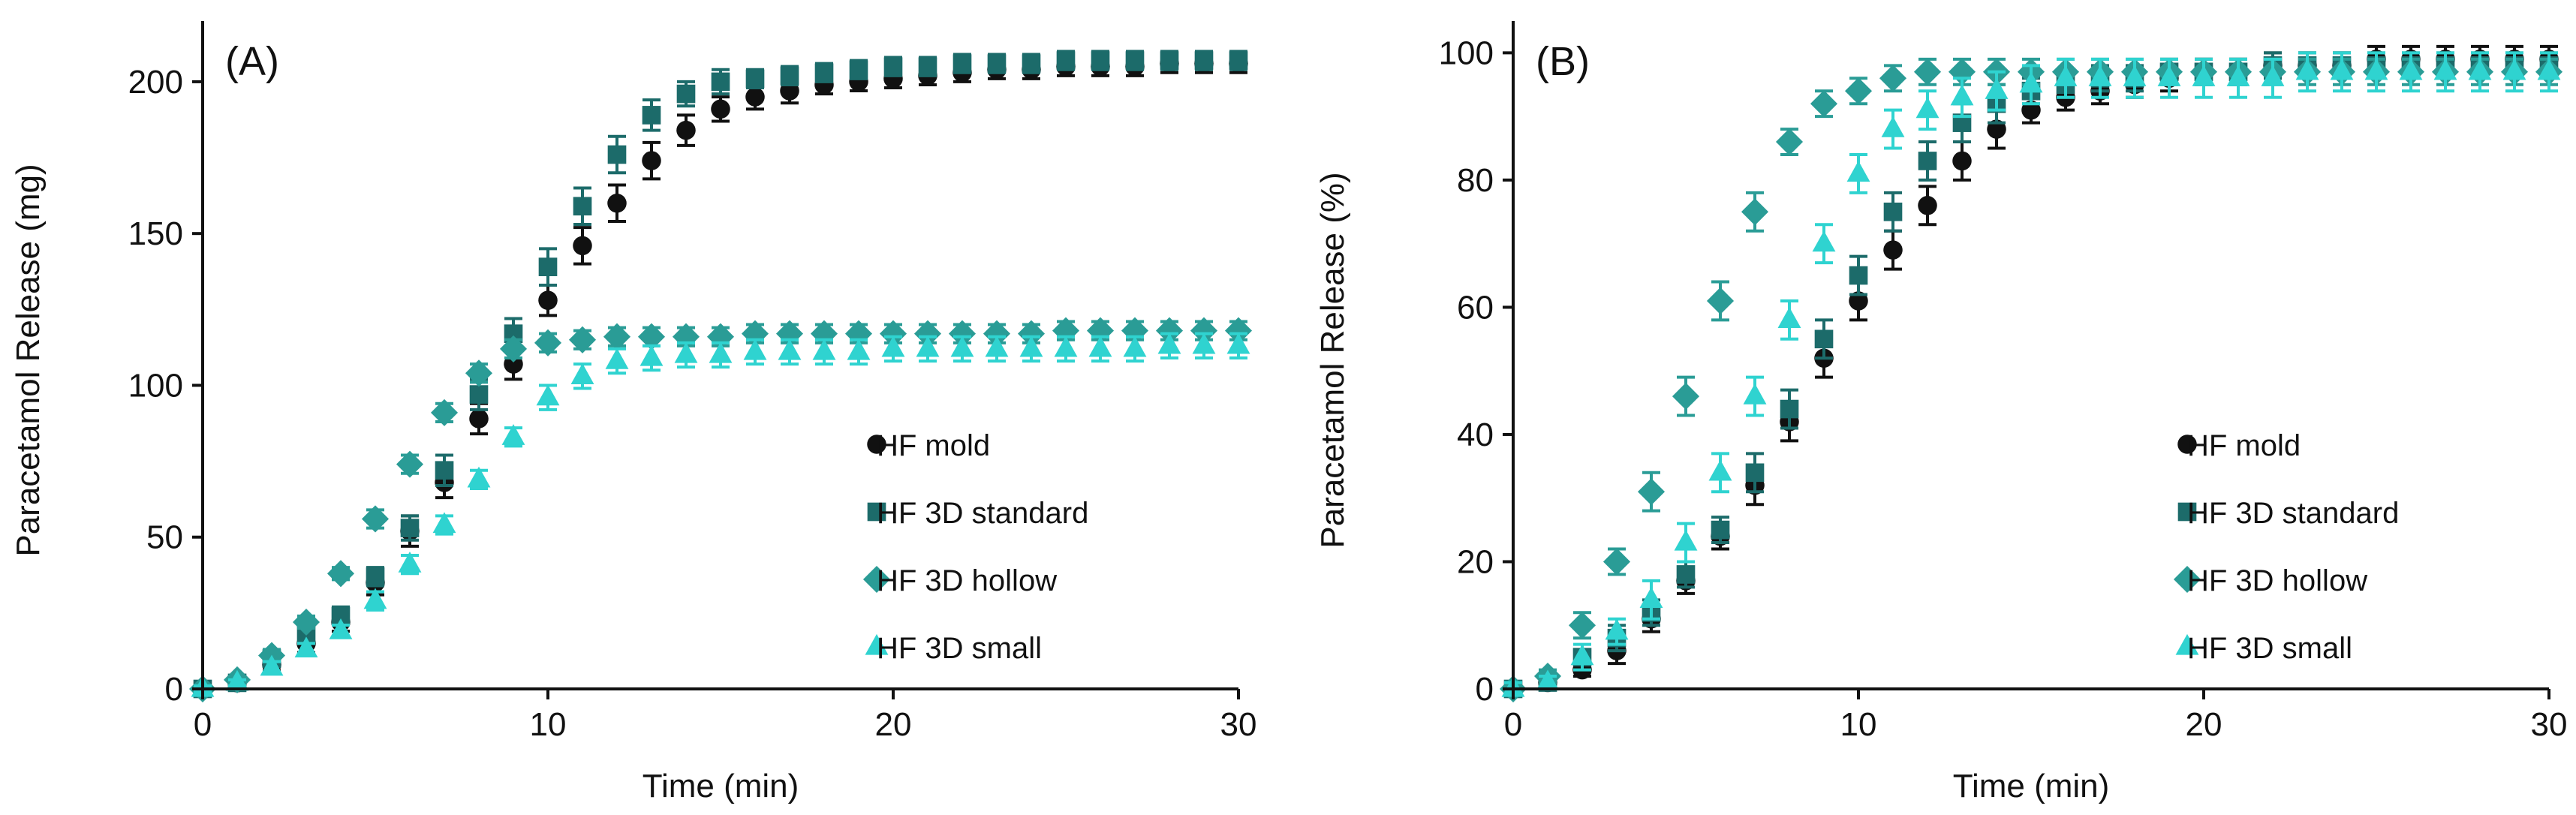 The width and height of the screenshot is (2576, 815). What do you see at coordinates (1238, 725) in the screenshot?
I see `x-tick-label: 30` at bounding box center [1238, 725].